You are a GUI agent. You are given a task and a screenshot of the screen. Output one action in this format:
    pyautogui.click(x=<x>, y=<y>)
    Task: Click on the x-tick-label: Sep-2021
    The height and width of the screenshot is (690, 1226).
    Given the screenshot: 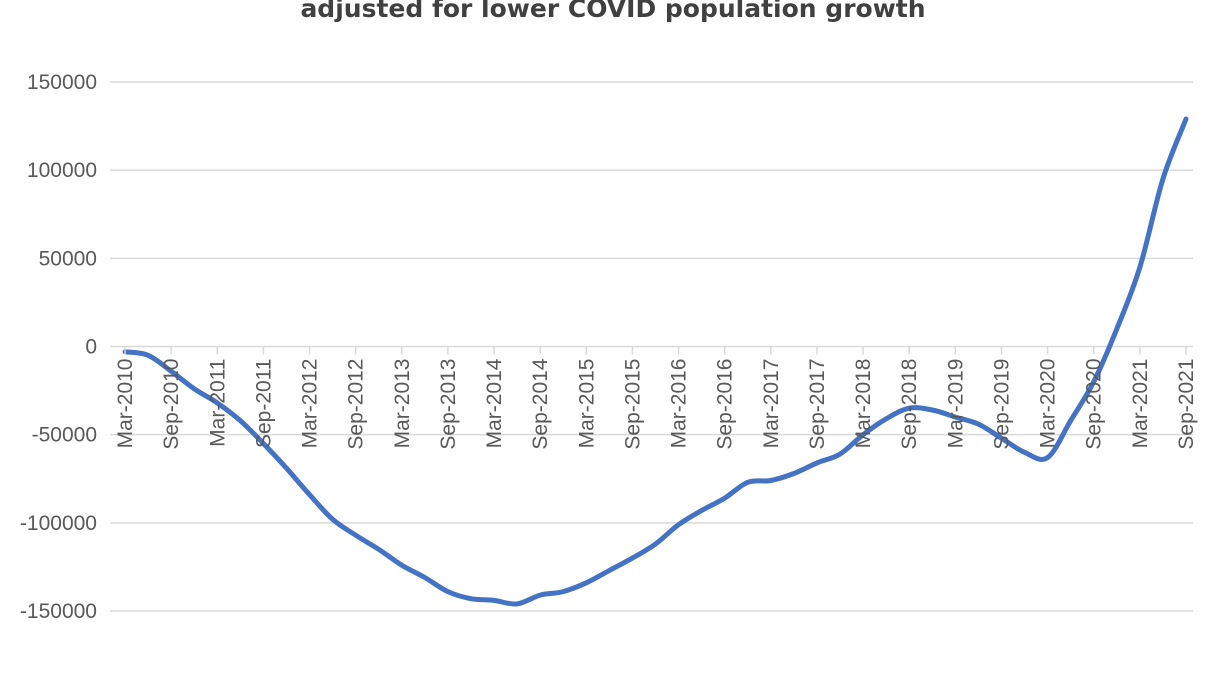 What is the action you would take?
    pyautogui.click(x=1186, y=404)
    